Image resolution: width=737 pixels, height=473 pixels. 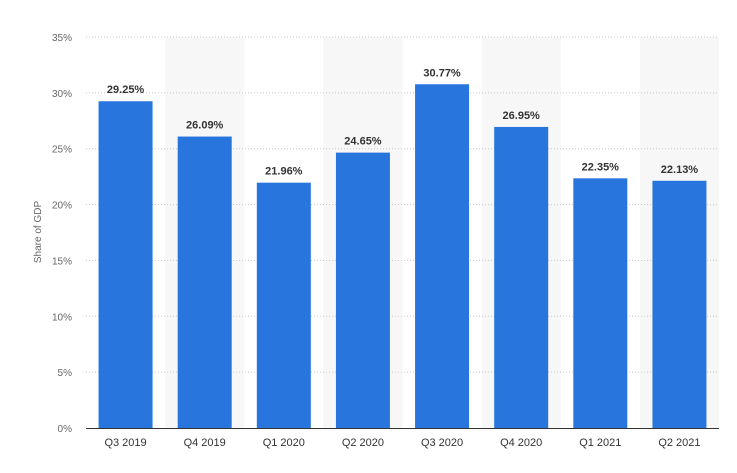 I want to click on y-tick-label: 35%, so click(x=62, y=38).